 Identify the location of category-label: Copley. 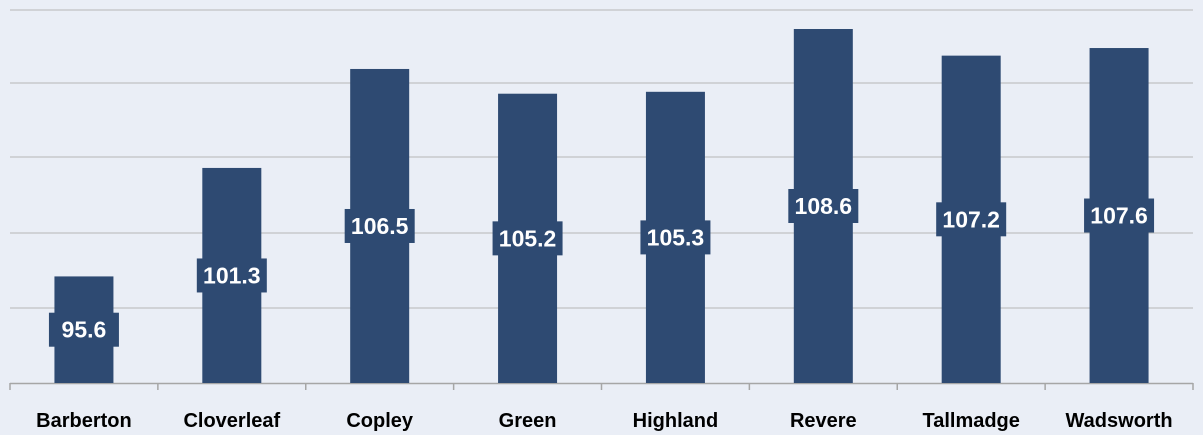
(380, 421).